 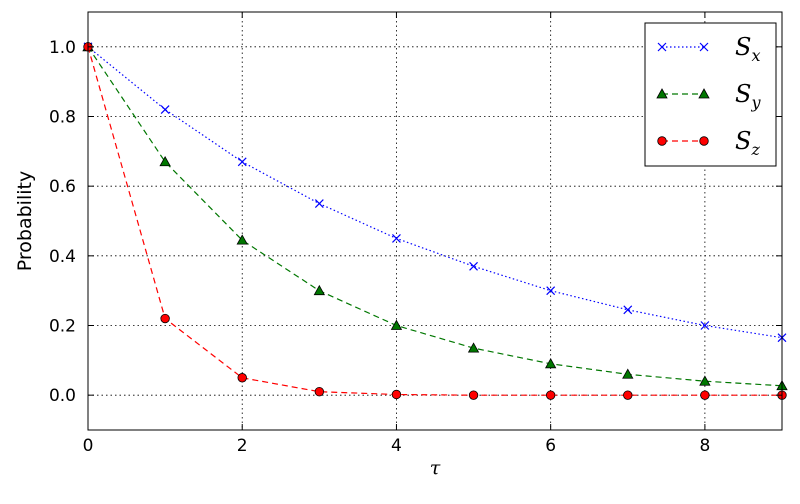 What do you see at coordinates (748, 96) in the screenshot?
I see `legend-label: Sy` at bounding box center [748, 96].